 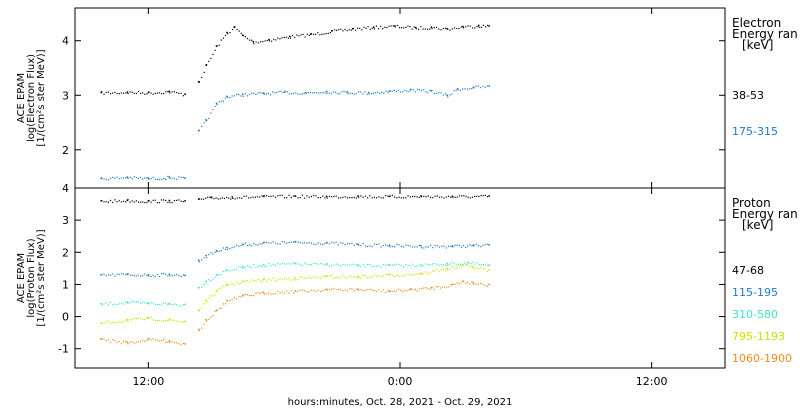 What do you see at coordinates (31, 277) in the screenshot?
I see `y-axis-label: log(Proton Flux)` at bounding box center [31, 277].